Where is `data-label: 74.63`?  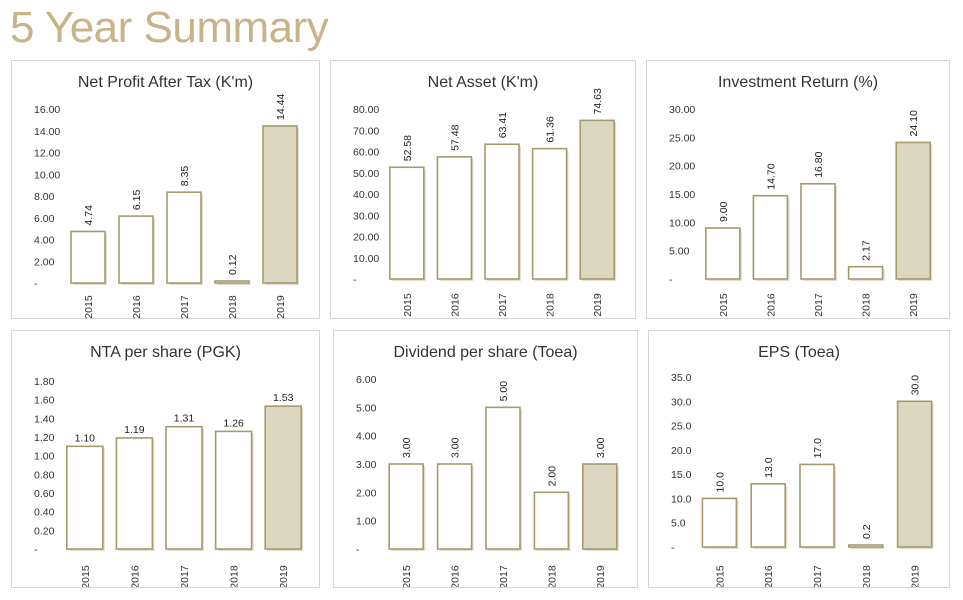
data-label: 74.63 is located at coordinates (598, 101).